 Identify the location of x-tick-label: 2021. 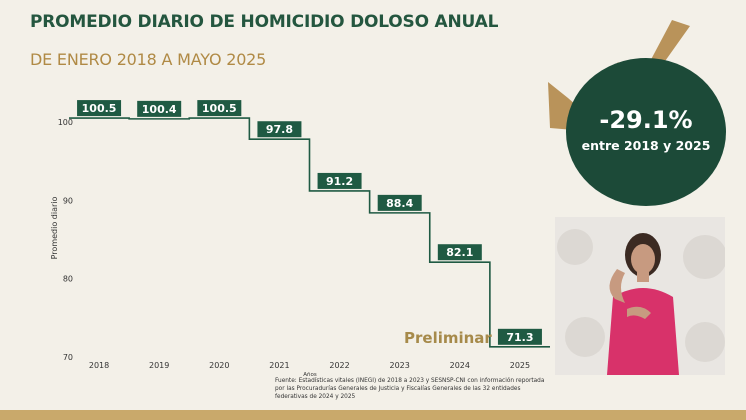
(279, 365).